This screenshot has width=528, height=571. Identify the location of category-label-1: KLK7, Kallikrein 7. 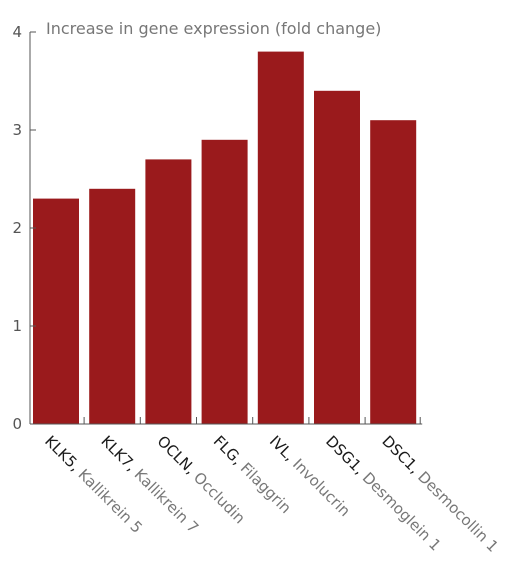
(149, 484).